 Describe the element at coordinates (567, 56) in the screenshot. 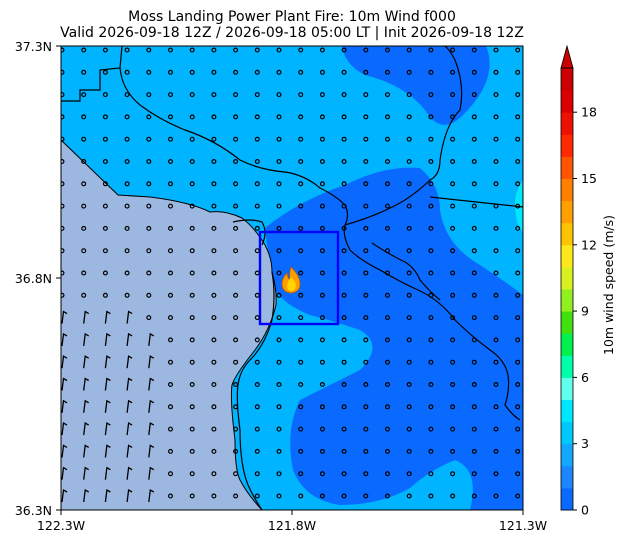

I see `colorbar-extend-arrow` at that location.